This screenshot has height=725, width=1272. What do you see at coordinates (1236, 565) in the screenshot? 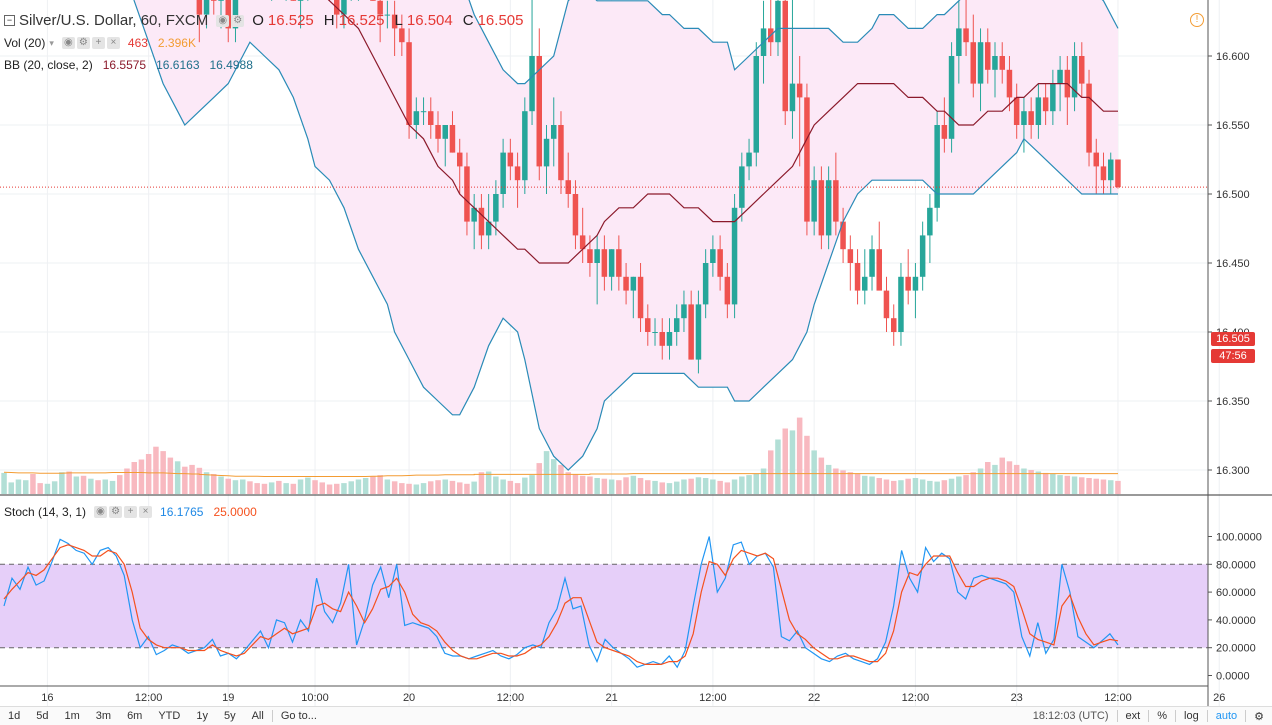
I see `stoch-tick-label: 80.0000` at bounding box center [1236, 565].